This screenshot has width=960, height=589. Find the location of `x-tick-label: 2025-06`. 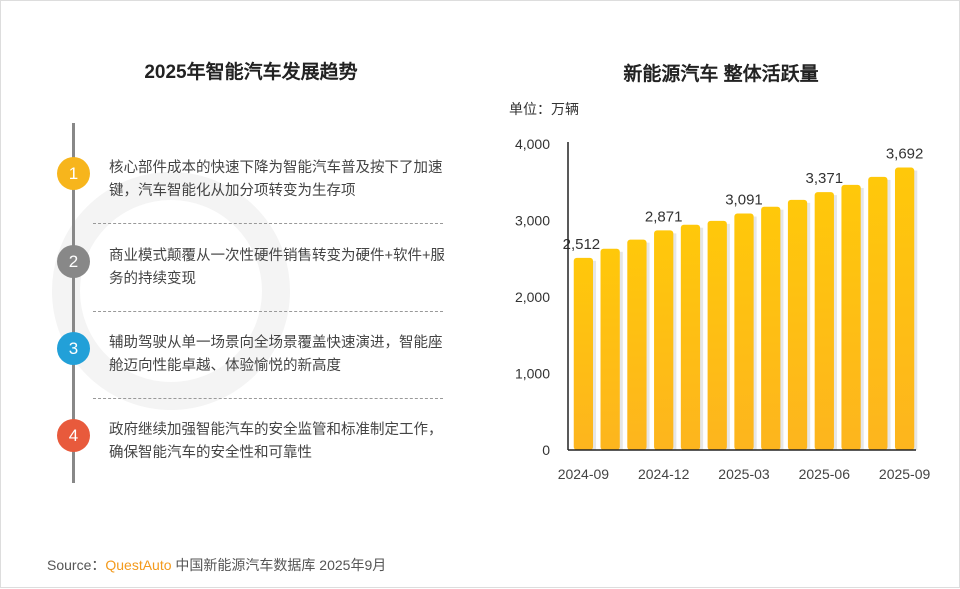

x-tick-label: 2025-06 is located at coordinates (825, 474).